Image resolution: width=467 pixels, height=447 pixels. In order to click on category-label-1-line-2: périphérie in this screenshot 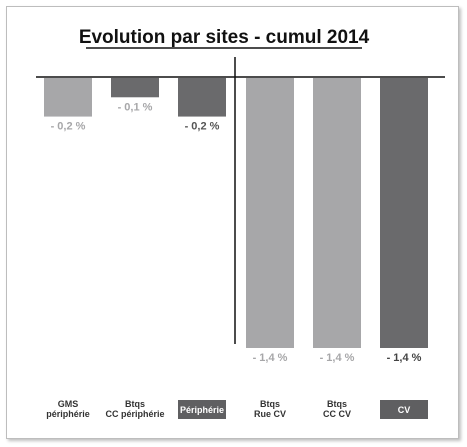, I will do `click(68, 414)`.